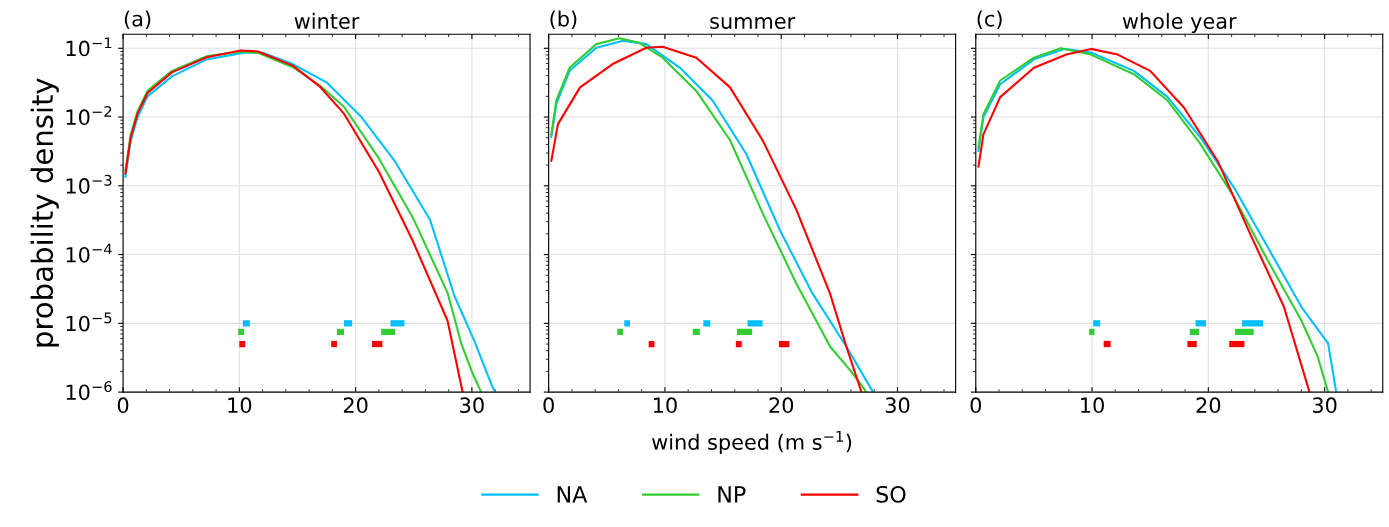 The image size is (1389, 527). Describe the element at coordinates (732, 494) in the screenshot. I see `legend-label: NP` at that location.